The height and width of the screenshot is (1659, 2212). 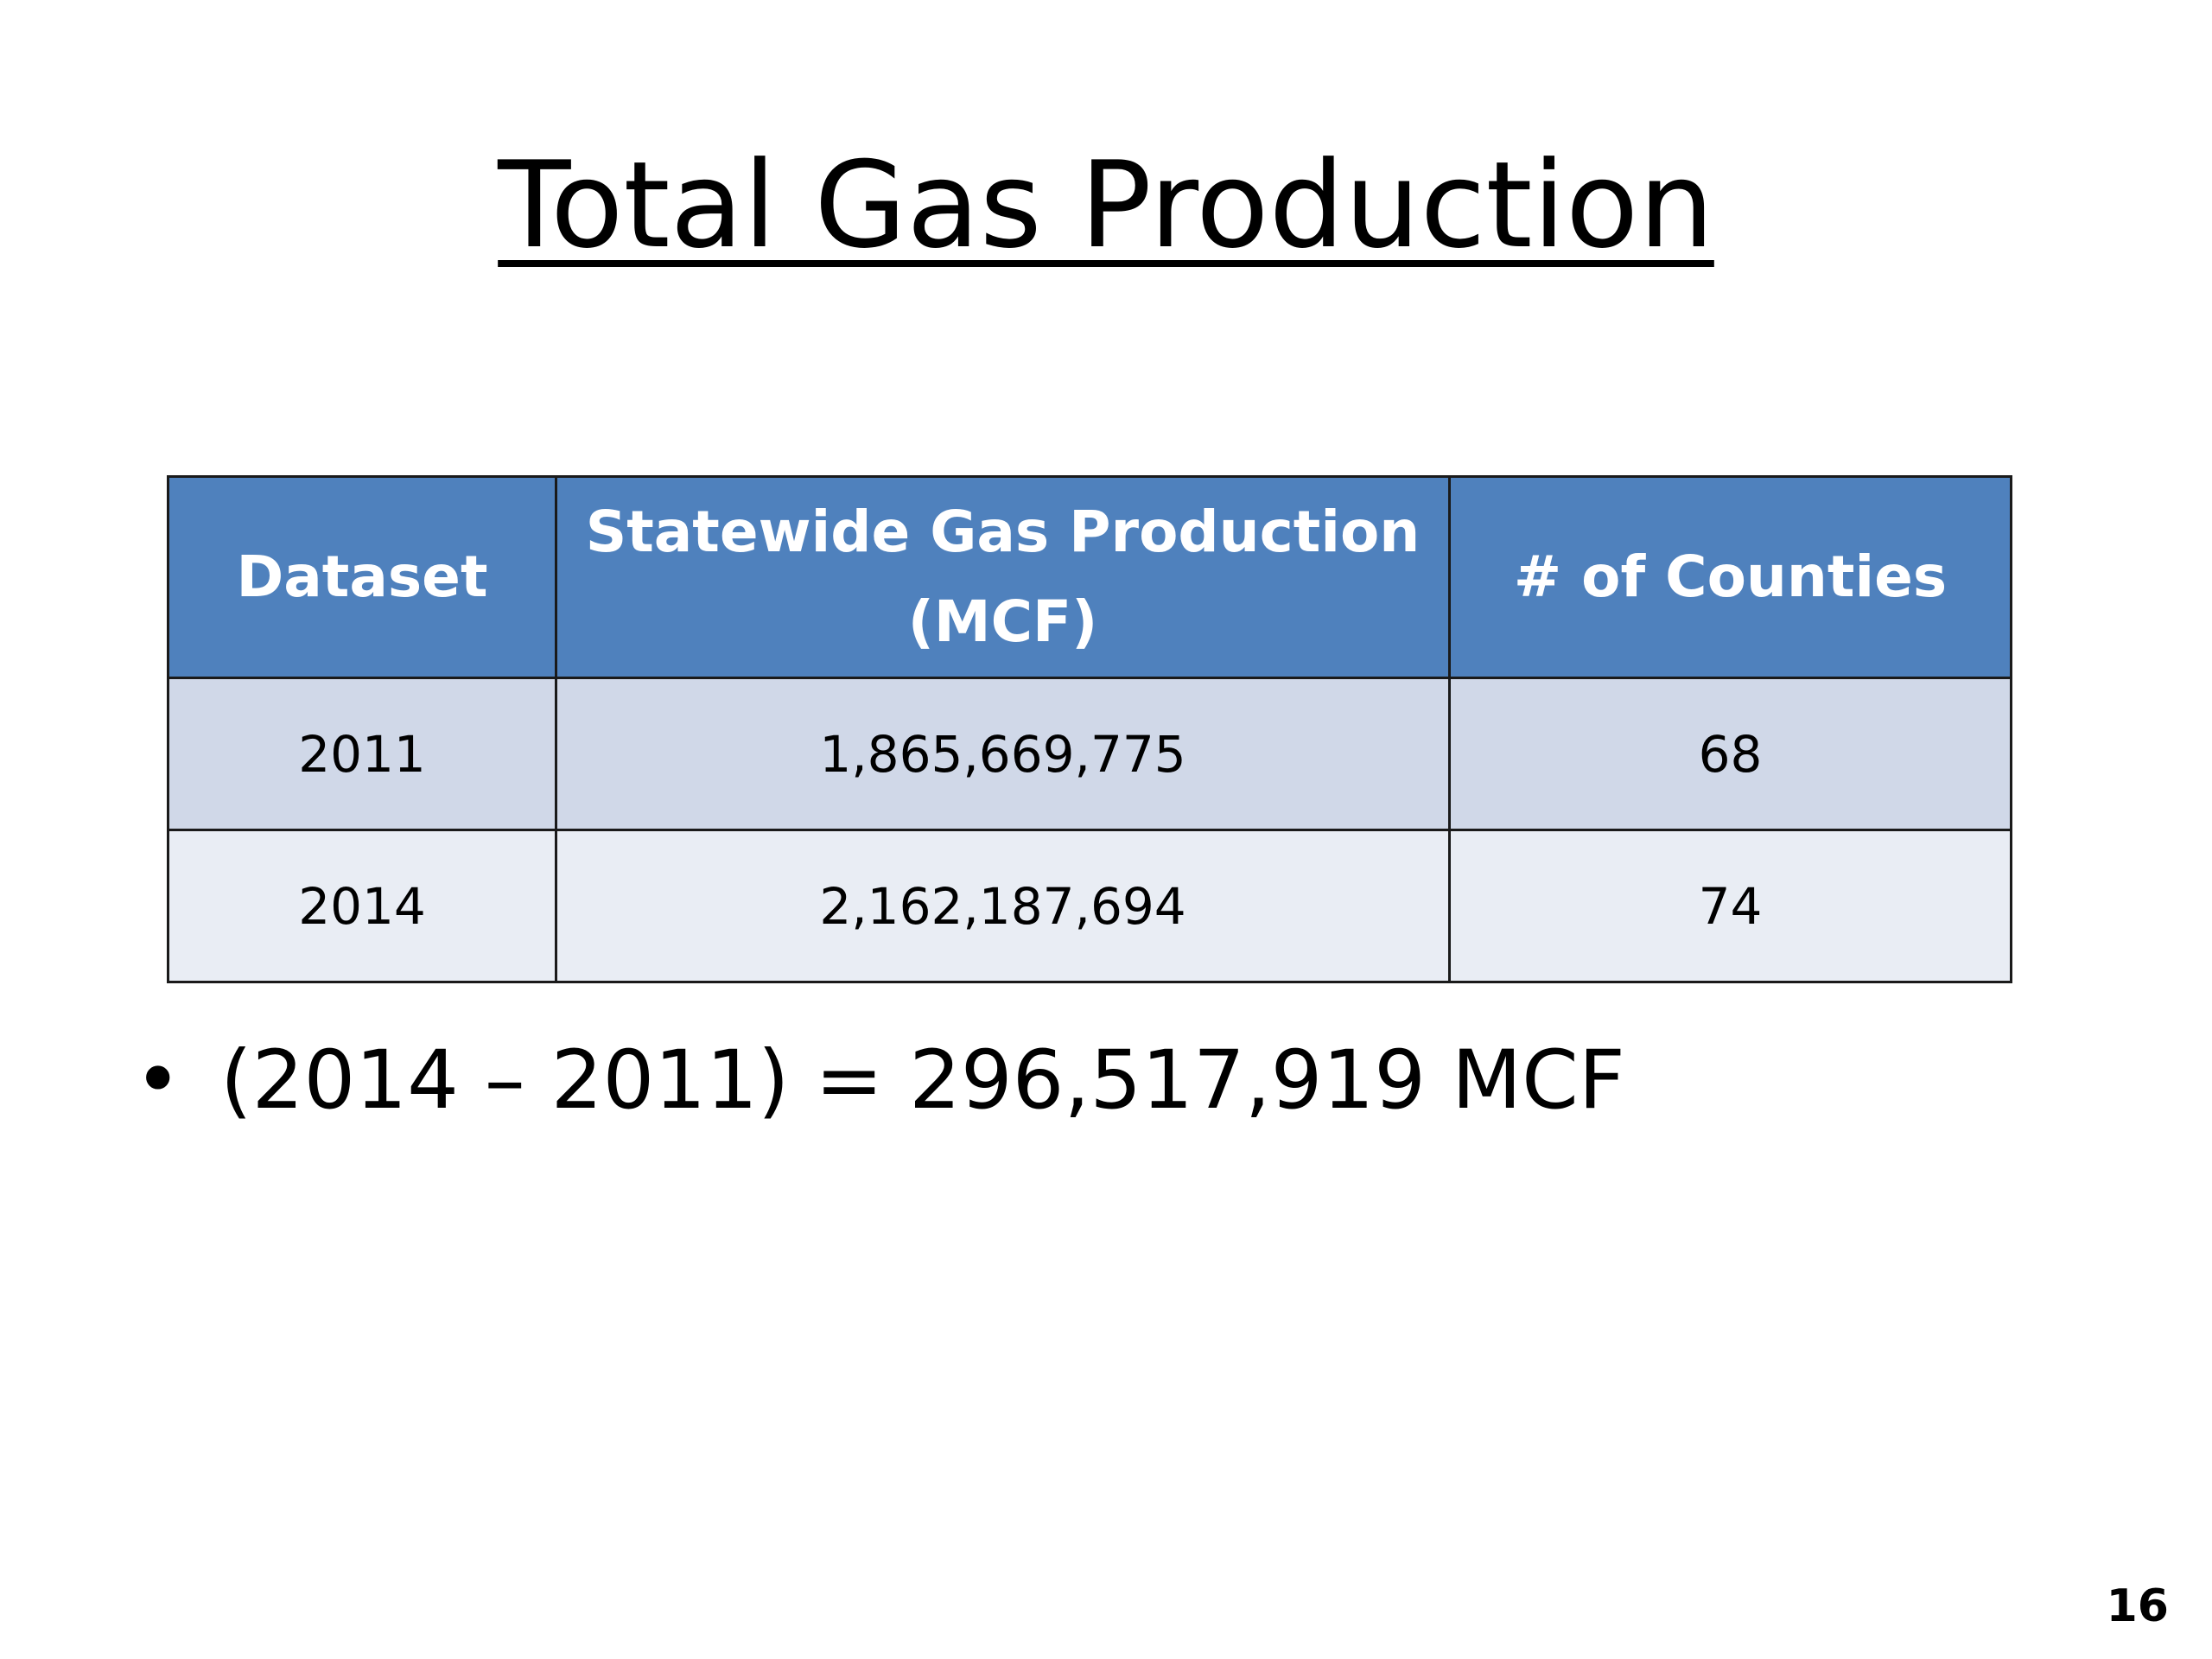 I want to click on header-statewide-gas-production: Statewide Gas Production (MCF), so click(x=1003, y=577).